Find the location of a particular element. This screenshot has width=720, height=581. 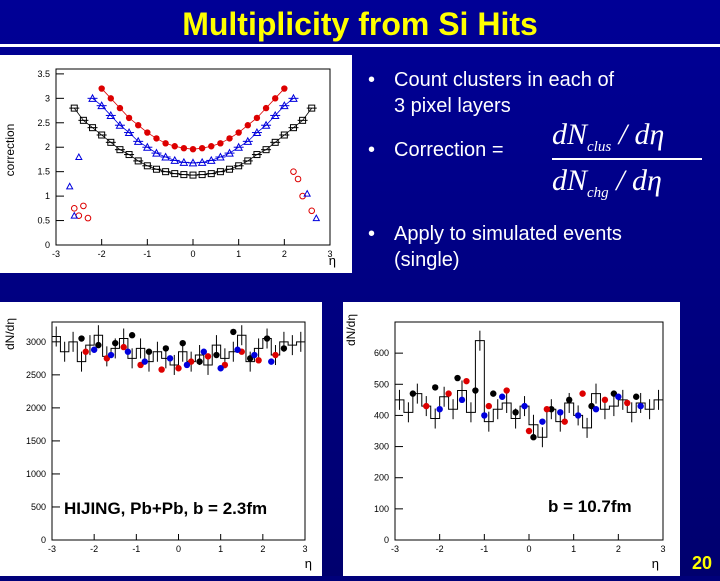

y-tick-label: 1 is located at coordinates (47, 196).